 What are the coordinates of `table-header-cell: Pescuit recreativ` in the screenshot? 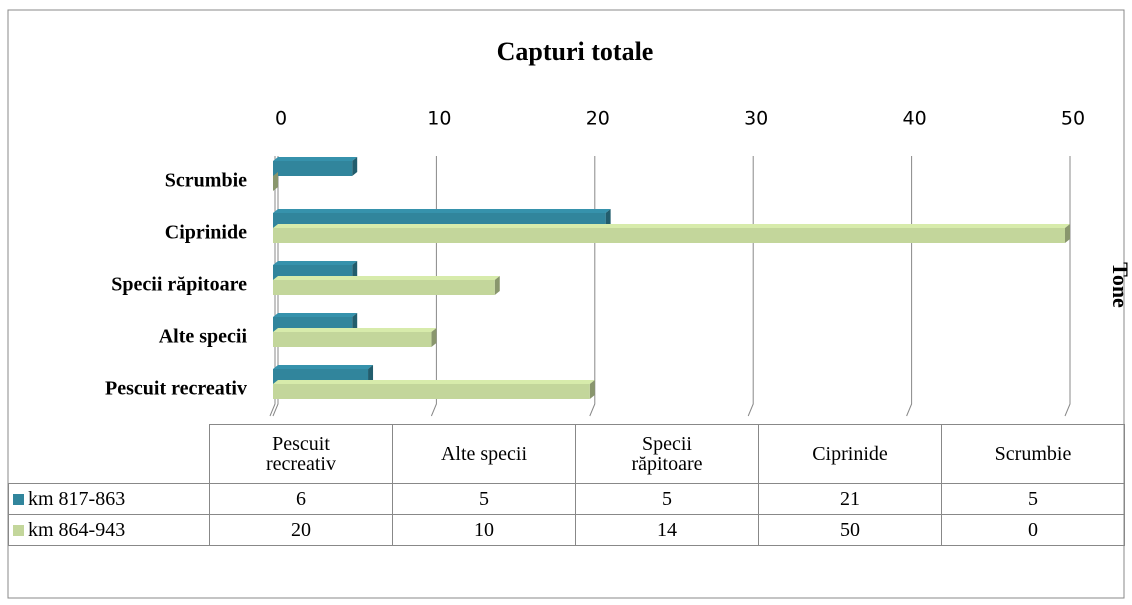 It's located at (301, 454).